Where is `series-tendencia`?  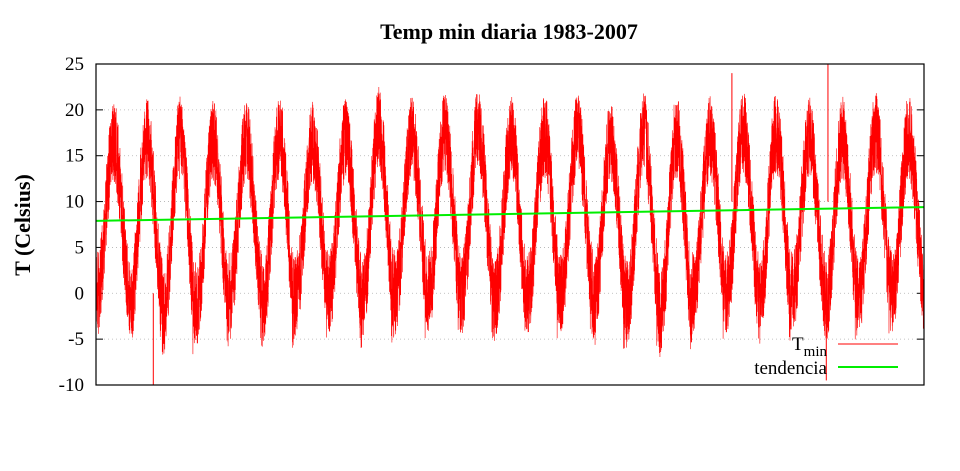 series-tendencia is located at coordinates (510, 214).